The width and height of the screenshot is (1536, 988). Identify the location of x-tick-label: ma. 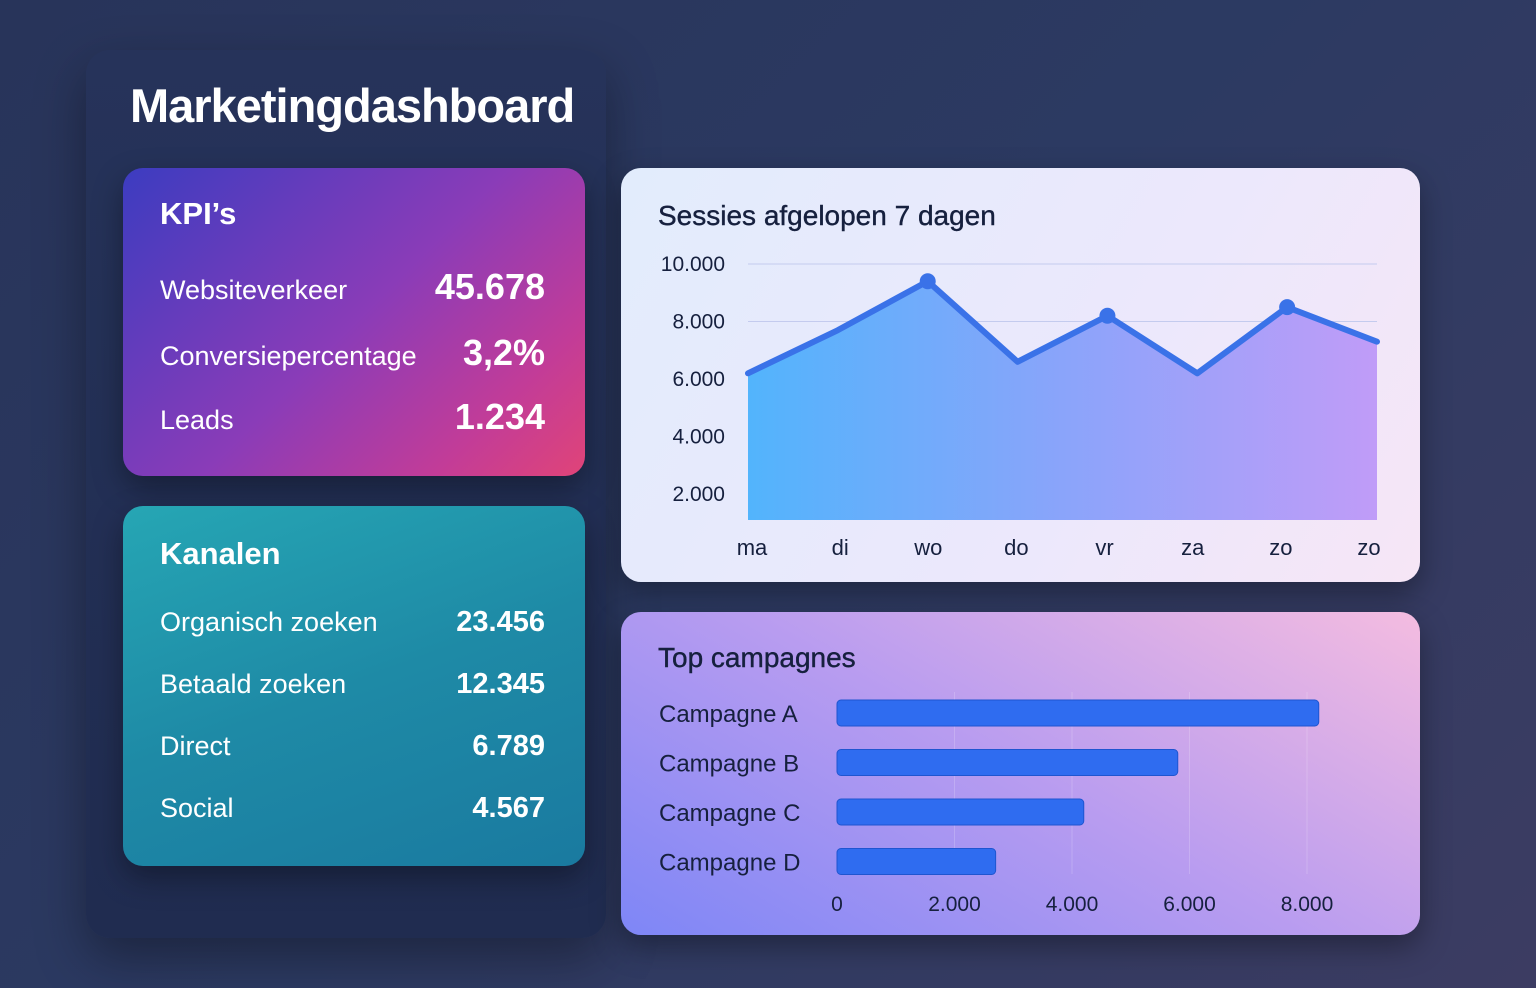
(752, 547).